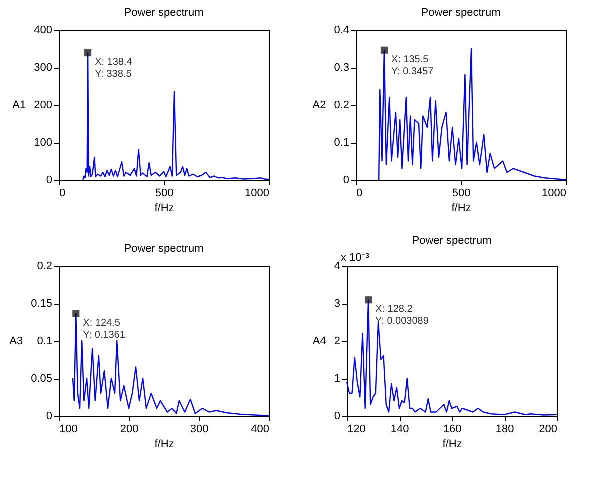 Image resolution: width=615 pixels, height=478 pixels. What do you see at coordinates (337, 266) in the screenshot?
I see `y-tick-label: 4` at bounding box center [337, 266].